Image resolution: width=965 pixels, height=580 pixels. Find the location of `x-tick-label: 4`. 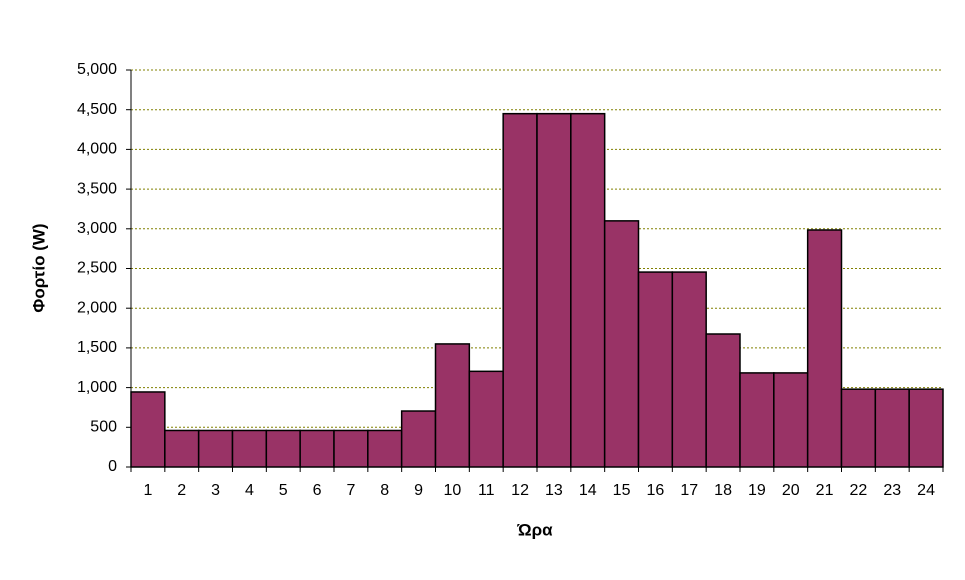

x-tick-label: 4 is located at coordinates (249, 490).